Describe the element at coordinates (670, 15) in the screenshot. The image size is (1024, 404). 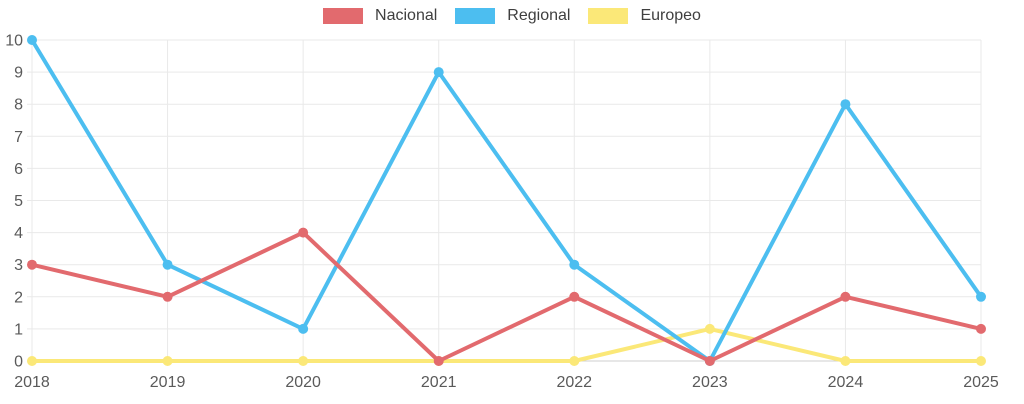
I see `legend-label: Europeo` at that location.